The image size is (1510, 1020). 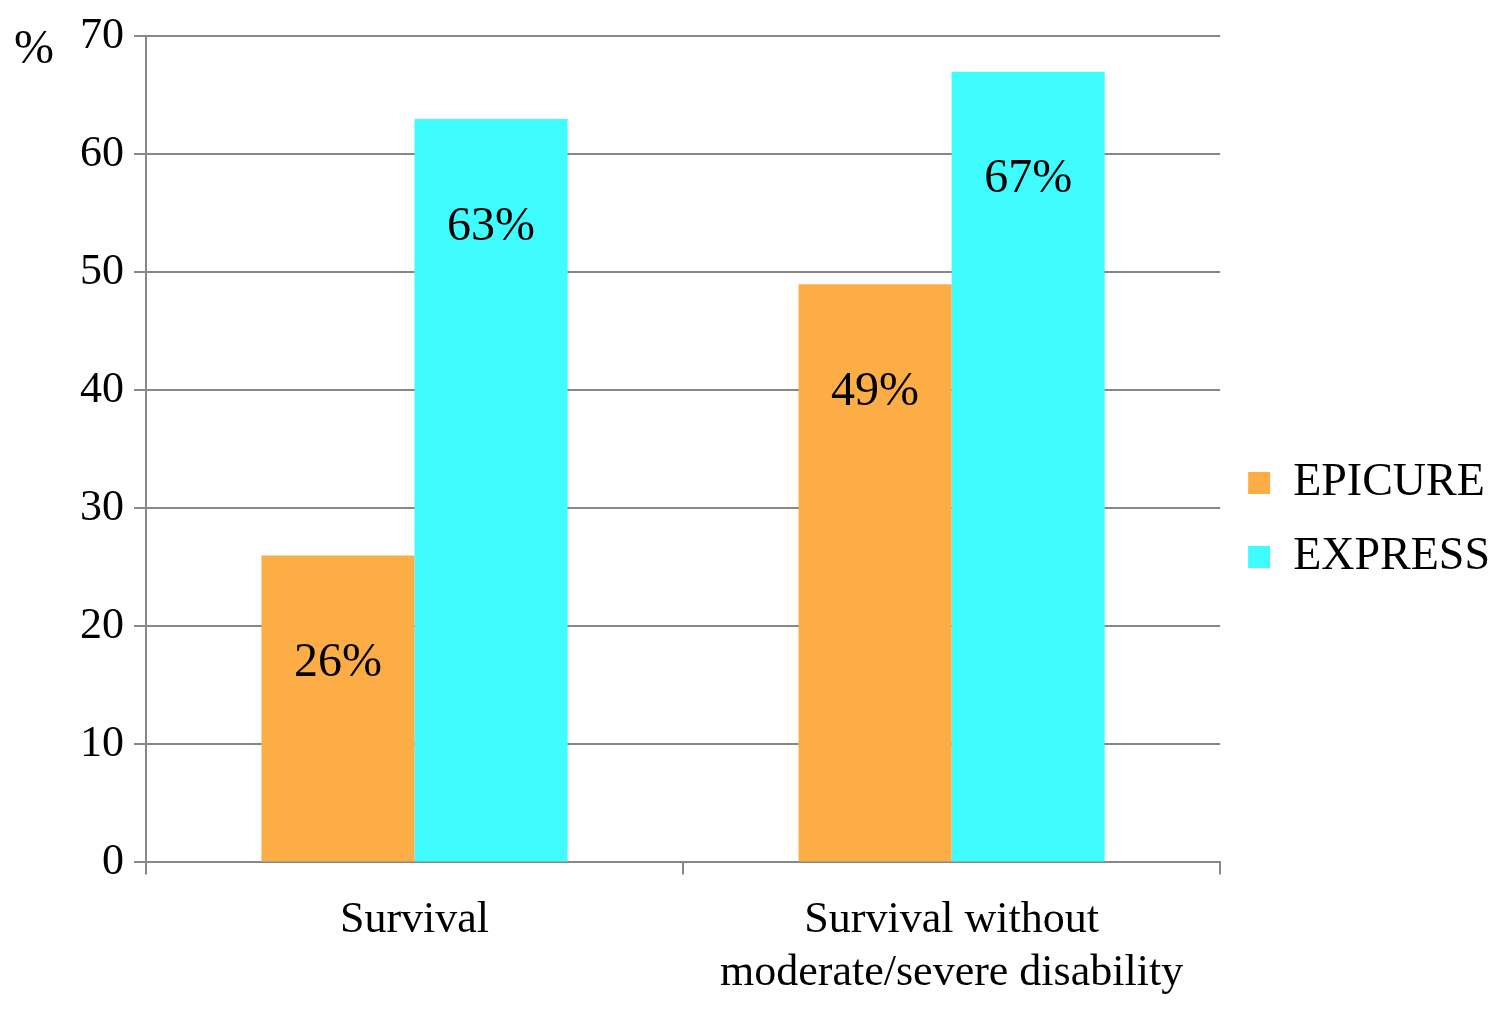 What do you see at coordinates (1028, 176) in the screenshot?
I see `data-label: 67%` at bounding box center [1028, 176].